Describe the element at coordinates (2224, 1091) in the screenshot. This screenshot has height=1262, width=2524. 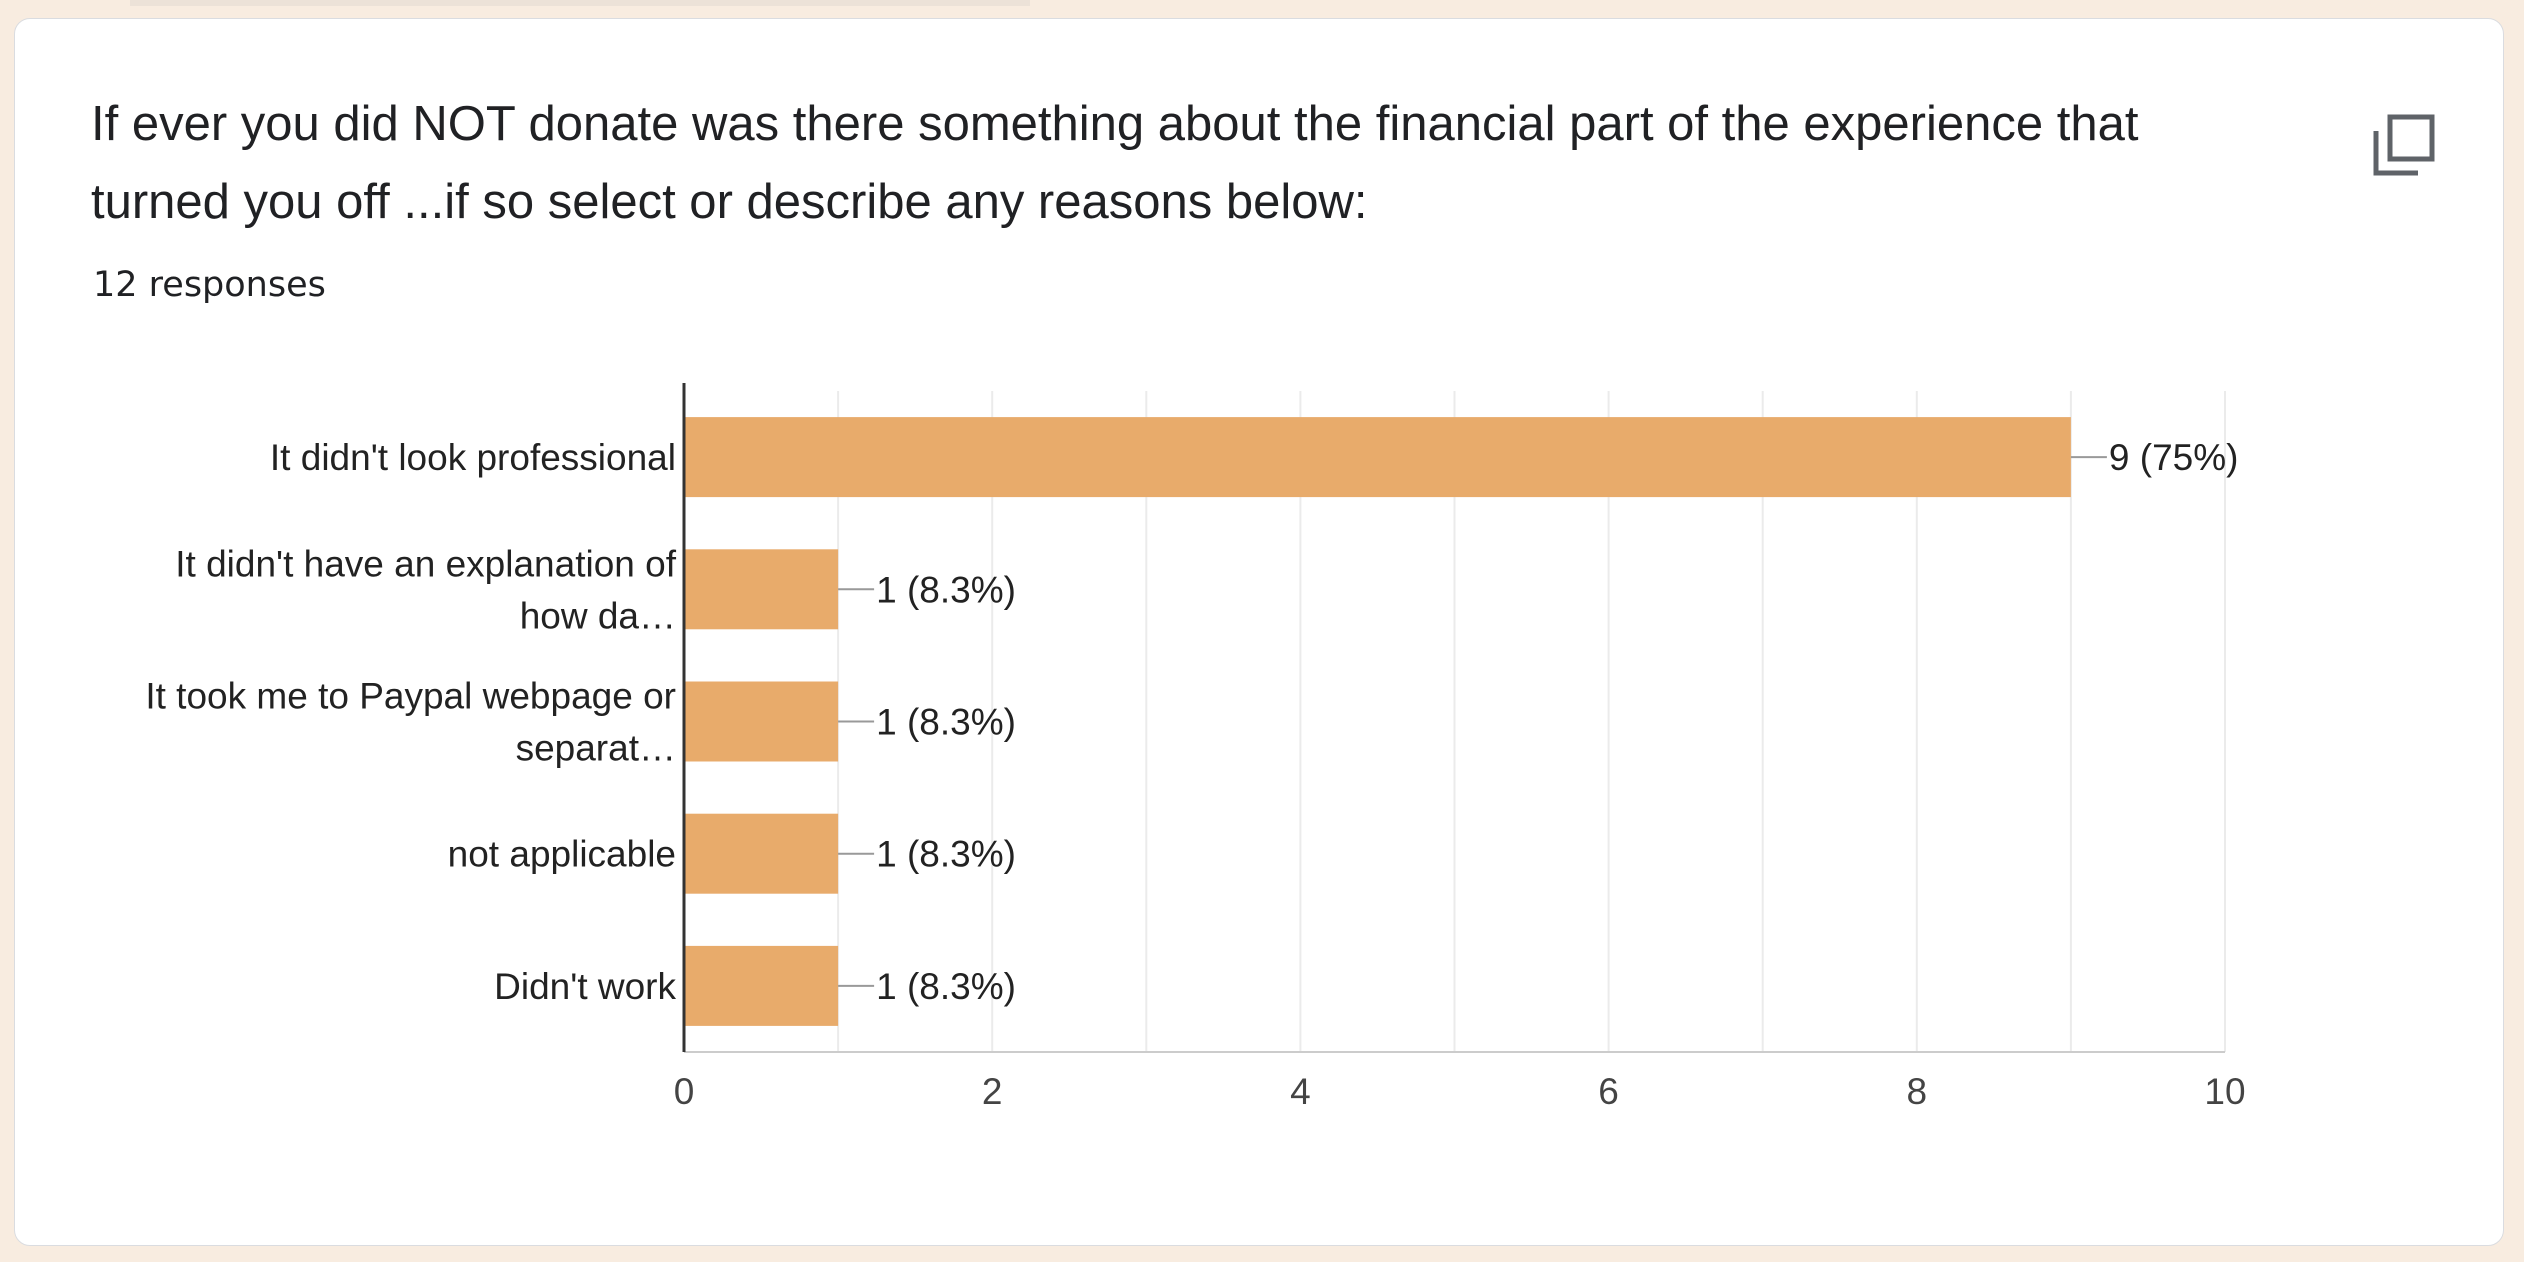
I see `x-tick-label: 10` at that location.